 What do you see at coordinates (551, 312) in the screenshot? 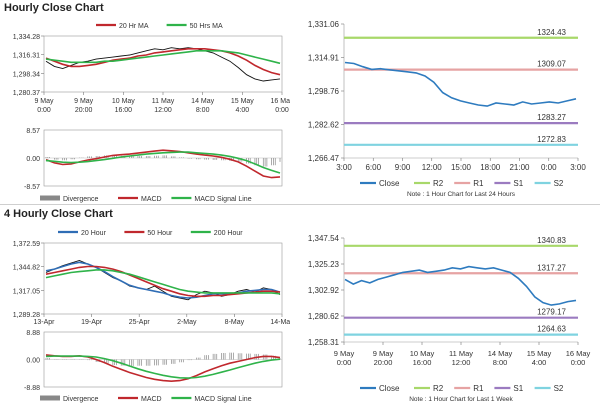
I see `level-label-s1: 1279.17` at bounding box center [551, 312].